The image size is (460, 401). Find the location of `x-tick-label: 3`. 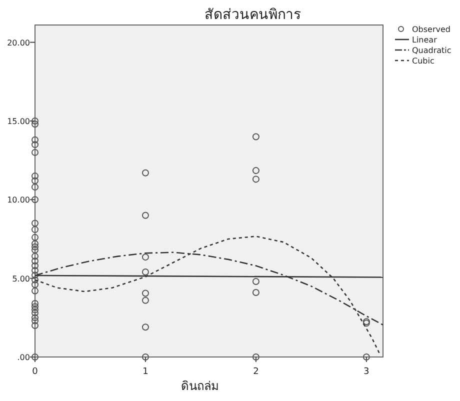

x-tick-label: 3 is located at coordinates (367, 372).